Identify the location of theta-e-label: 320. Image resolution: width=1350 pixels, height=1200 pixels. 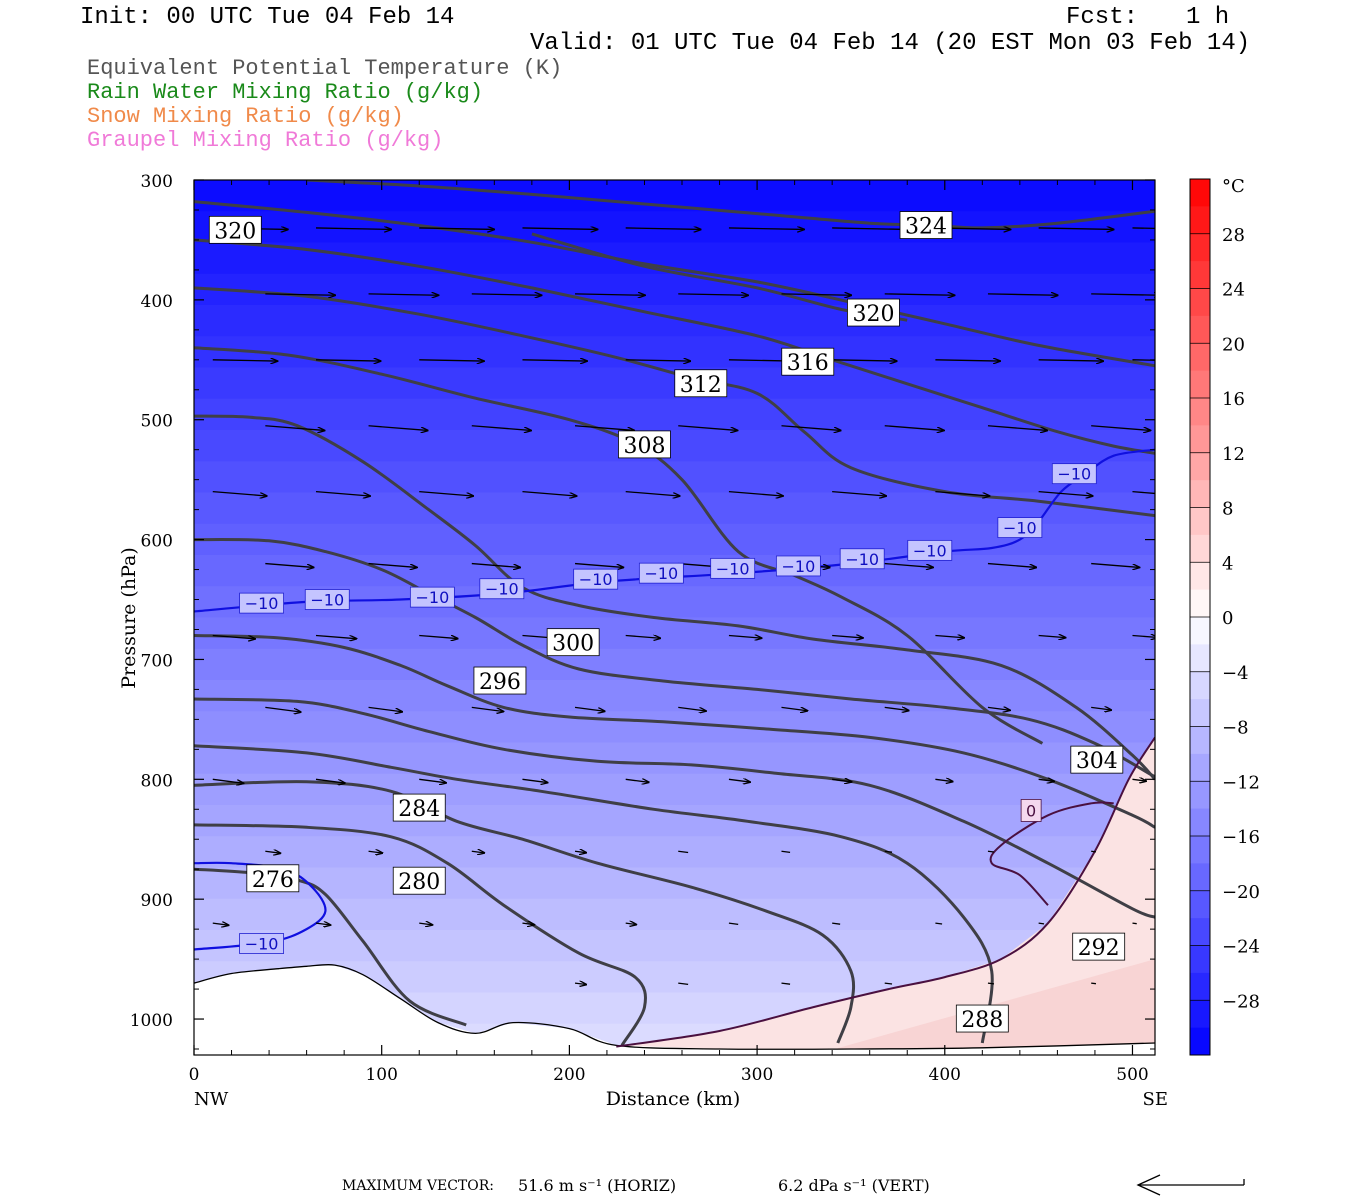
(873, 314).